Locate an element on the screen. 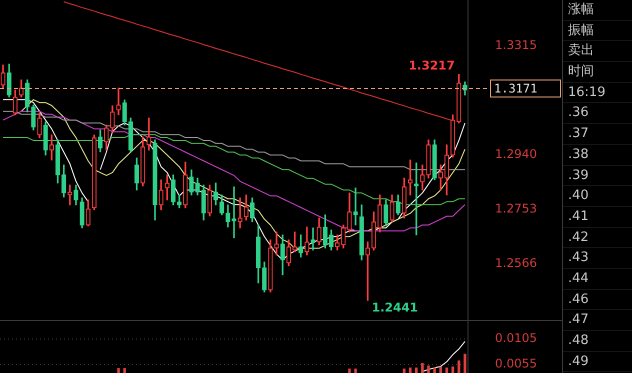 The image size is (632, 373). y-tick-label: 1.2753 is located at coordinates (516, 209).